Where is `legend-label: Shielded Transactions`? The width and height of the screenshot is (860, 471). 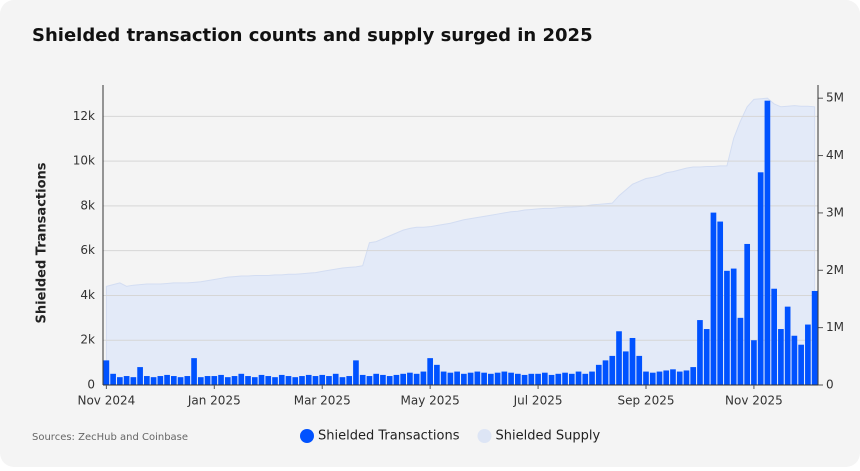
legend-label: Shielded Transactions is located at coordinates (389, 436).